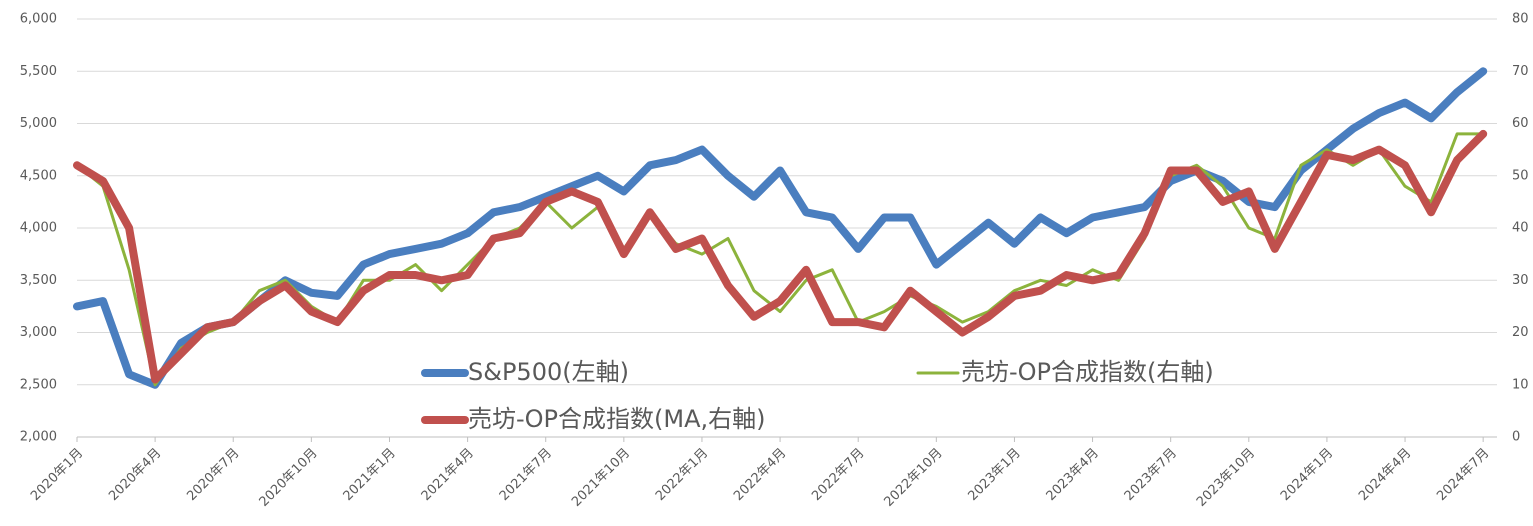 This screenshot has width=1533, height=526. I want to click on legend-label: S&P500(左軸), so click(548, 372).